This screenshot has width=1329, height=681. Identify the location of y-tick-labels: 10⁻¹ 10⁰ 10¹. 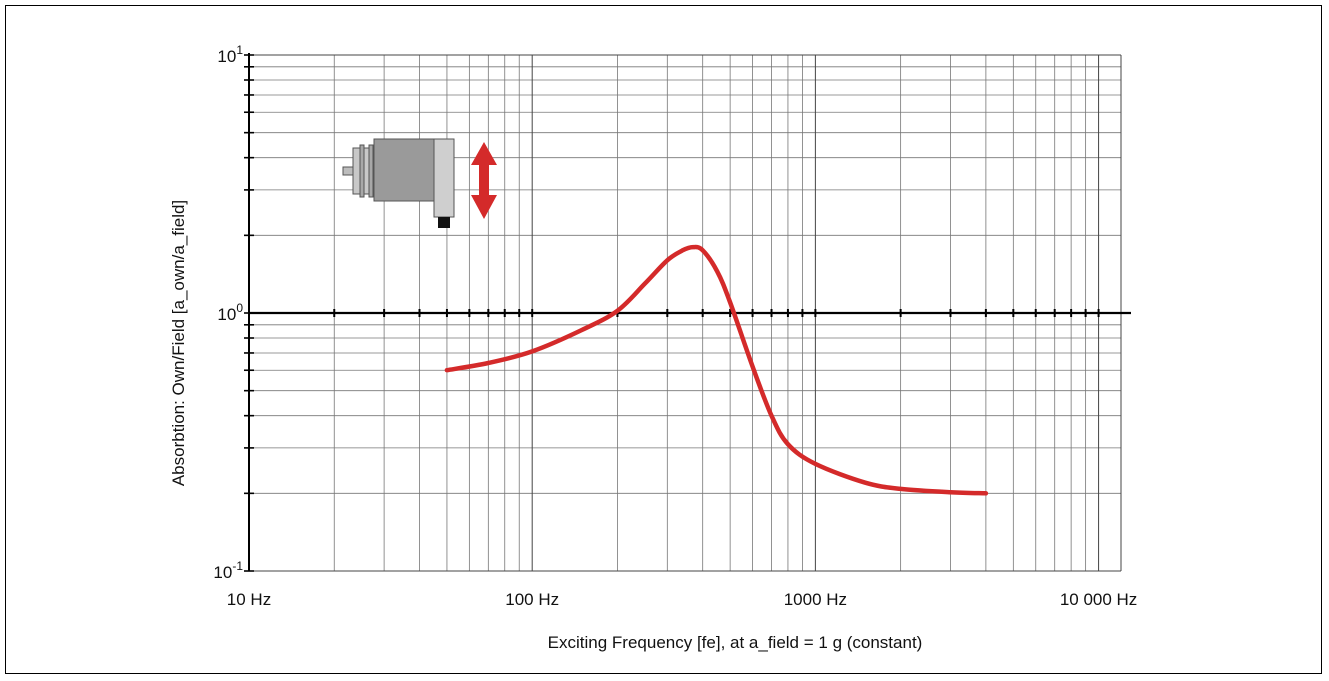
(228, 312).